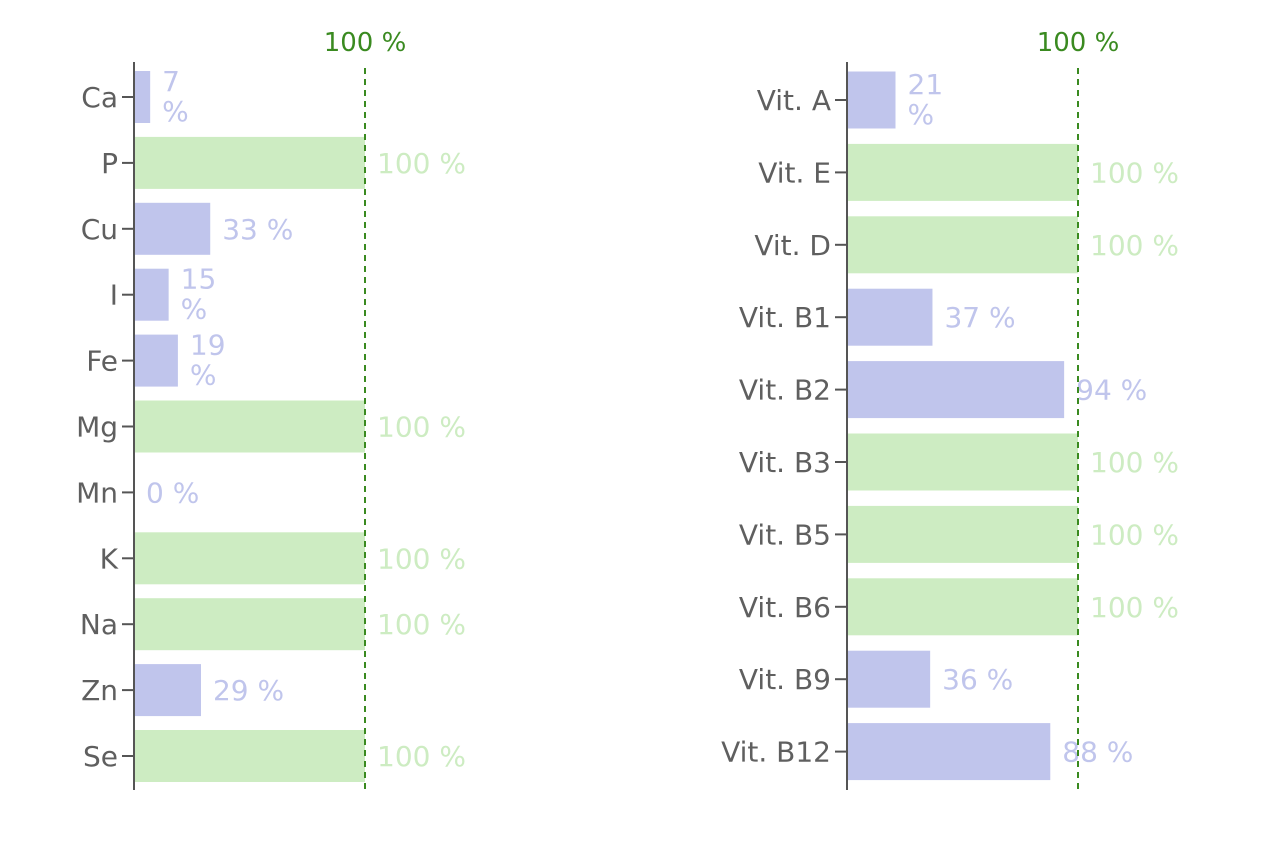  I want to click on bar-k, so click(249, 558).